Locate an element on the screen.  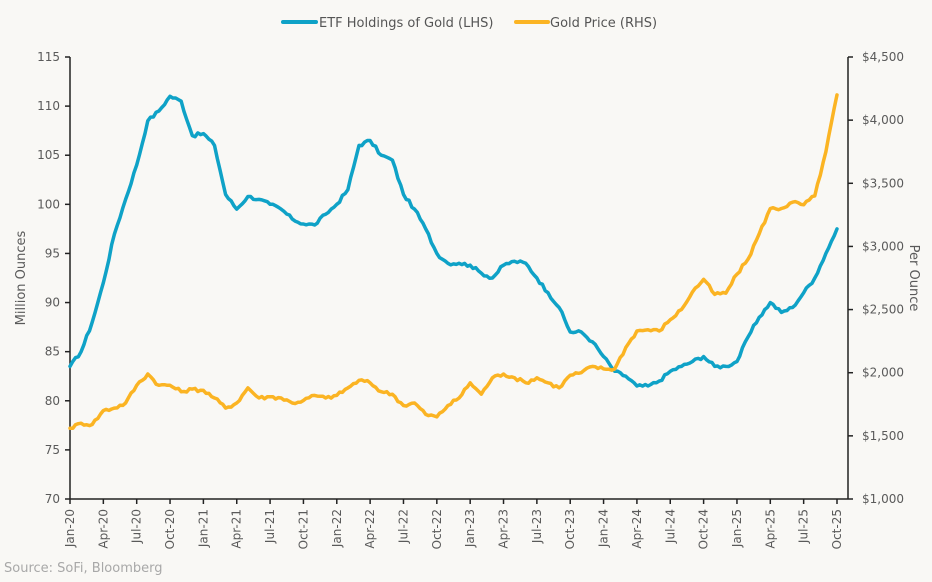
y-tick-label-right: $4,500 is located at coordinates (883, 57).